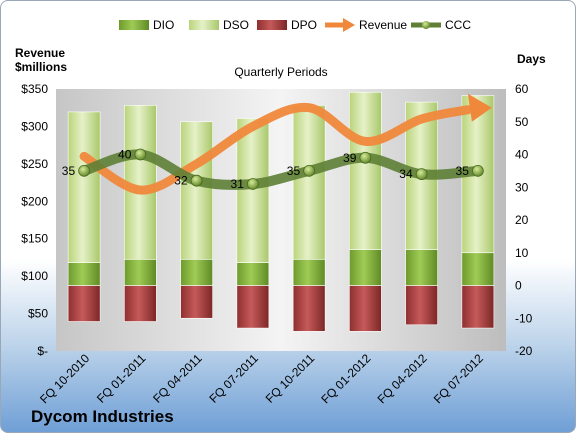 Image resolution: width=576 pixels, height=433 pixels. Describe the element at coordinates (42, 351) in the screenshot. I see `left-tick-label: $-` at that location.